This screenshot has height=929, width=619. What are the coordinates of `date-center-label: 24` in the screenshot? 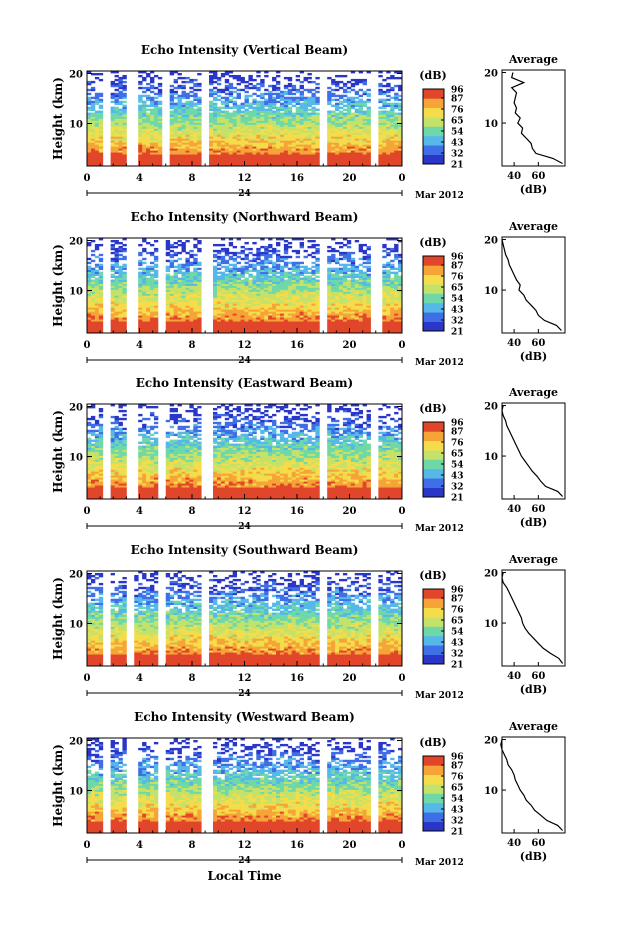 It's located at (244, 194).